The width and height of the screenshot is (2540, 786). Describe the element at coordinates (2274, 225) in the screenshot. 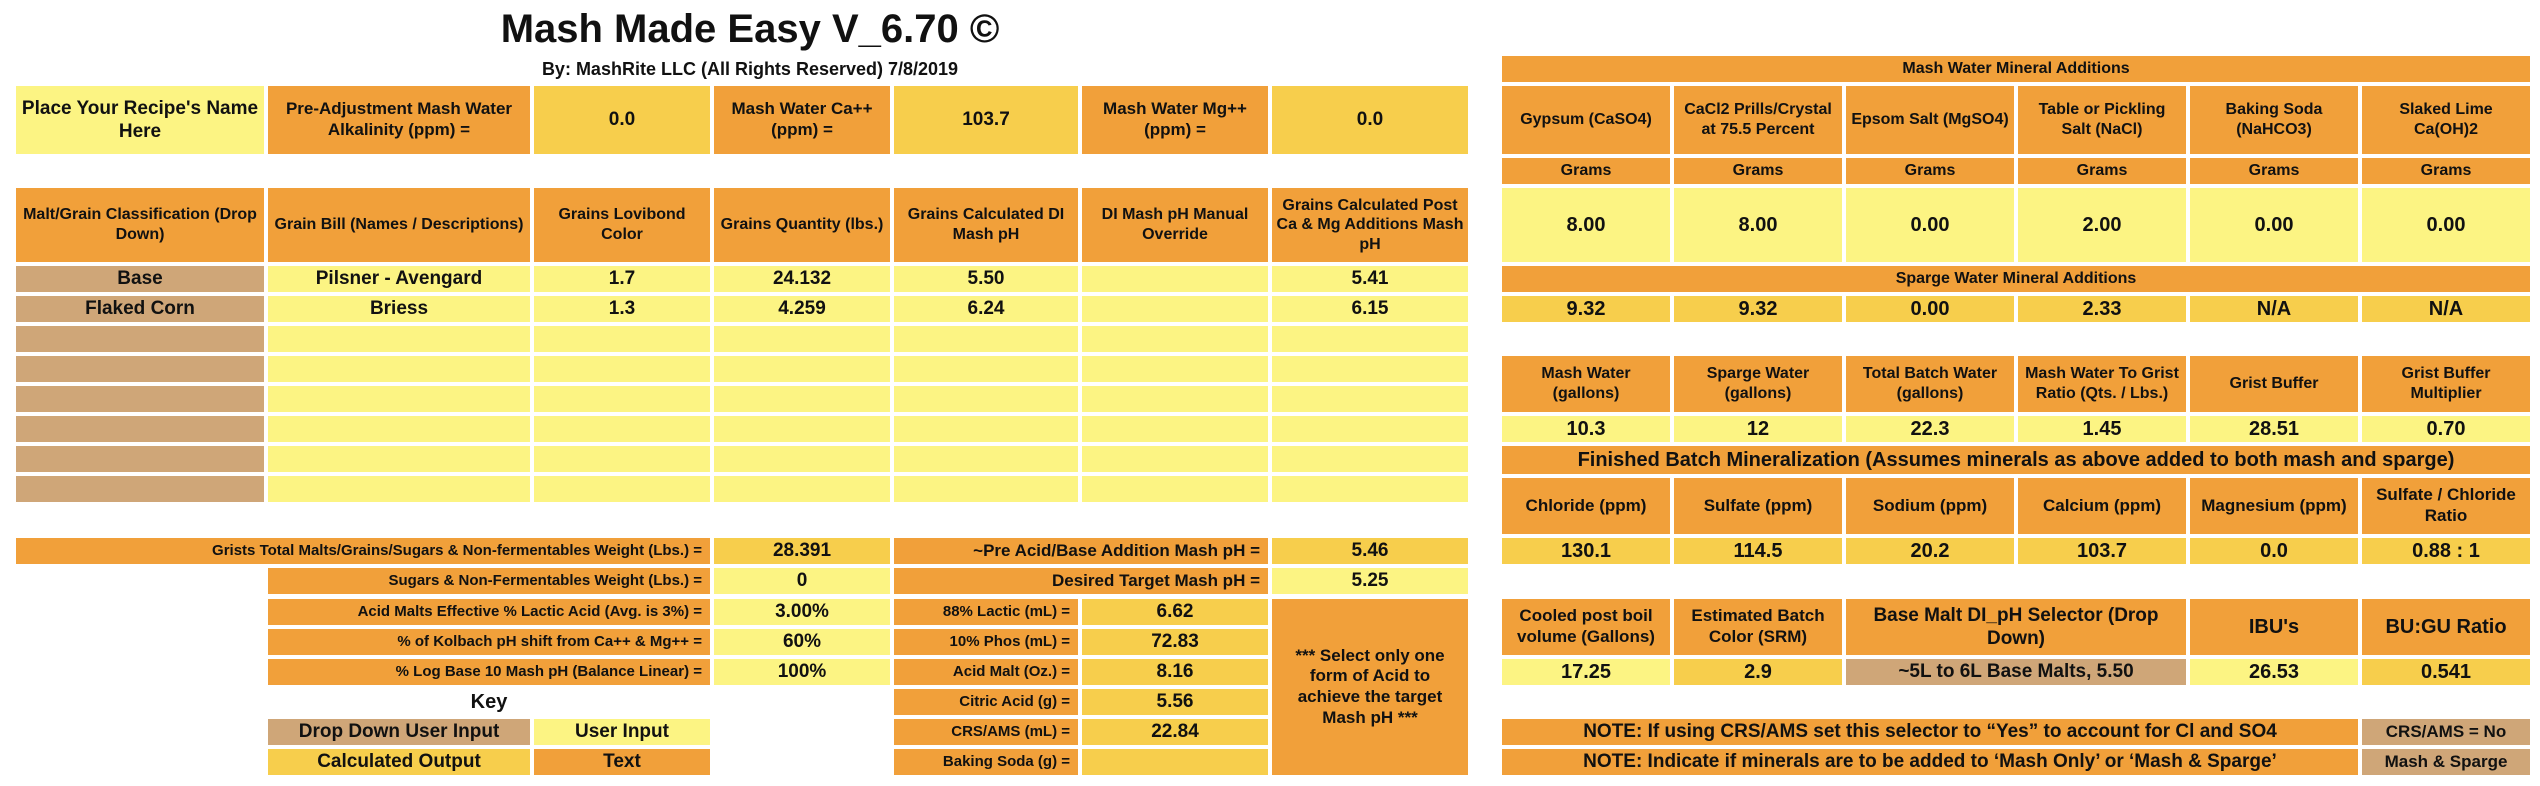

I see `mash-baking-soda-input: 0.00` at that location.